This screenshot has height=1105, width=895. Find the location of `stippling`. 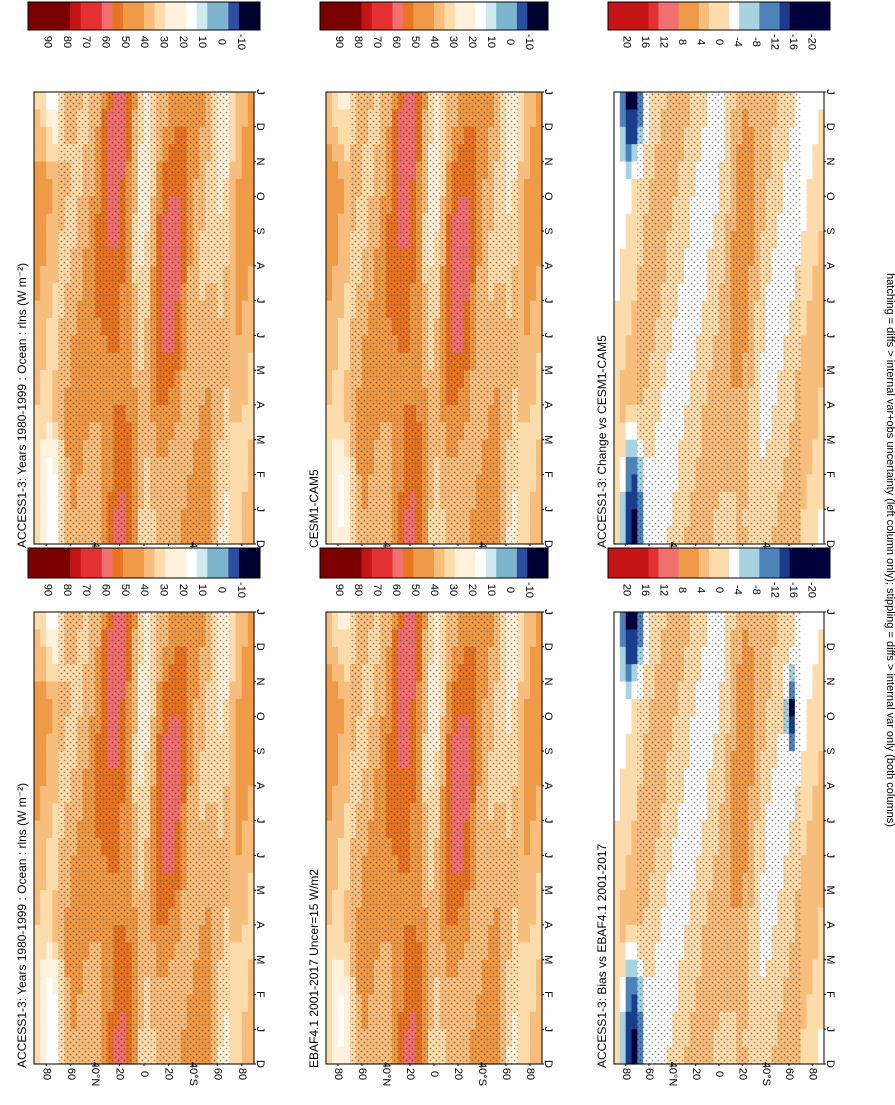

stippling is located at coordinates (143, 318).